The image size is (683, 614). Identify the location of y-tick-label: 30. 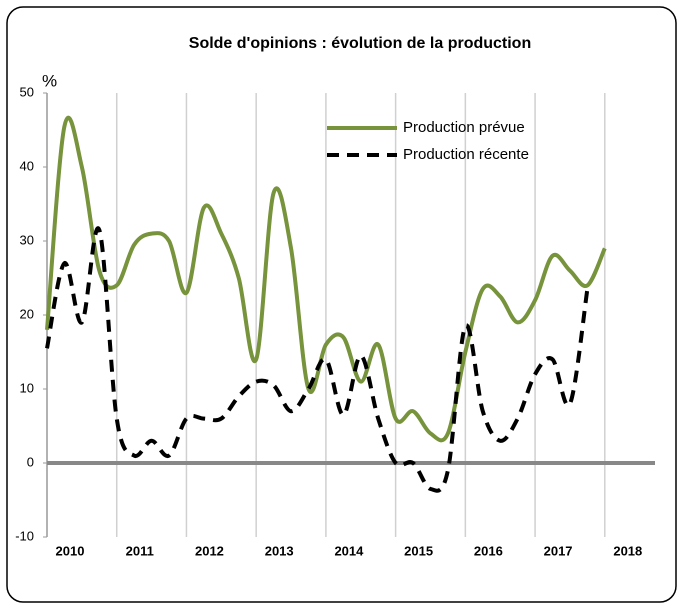
(27, 239).